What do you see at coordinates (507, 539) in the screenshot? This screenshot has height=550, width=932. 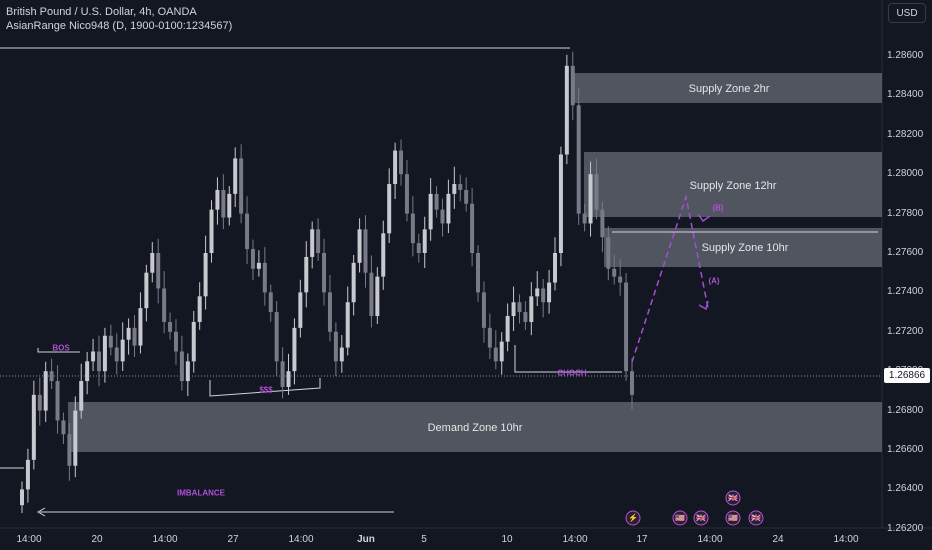 I see `time-tick-label: 10` at bounding box center [507, 539].